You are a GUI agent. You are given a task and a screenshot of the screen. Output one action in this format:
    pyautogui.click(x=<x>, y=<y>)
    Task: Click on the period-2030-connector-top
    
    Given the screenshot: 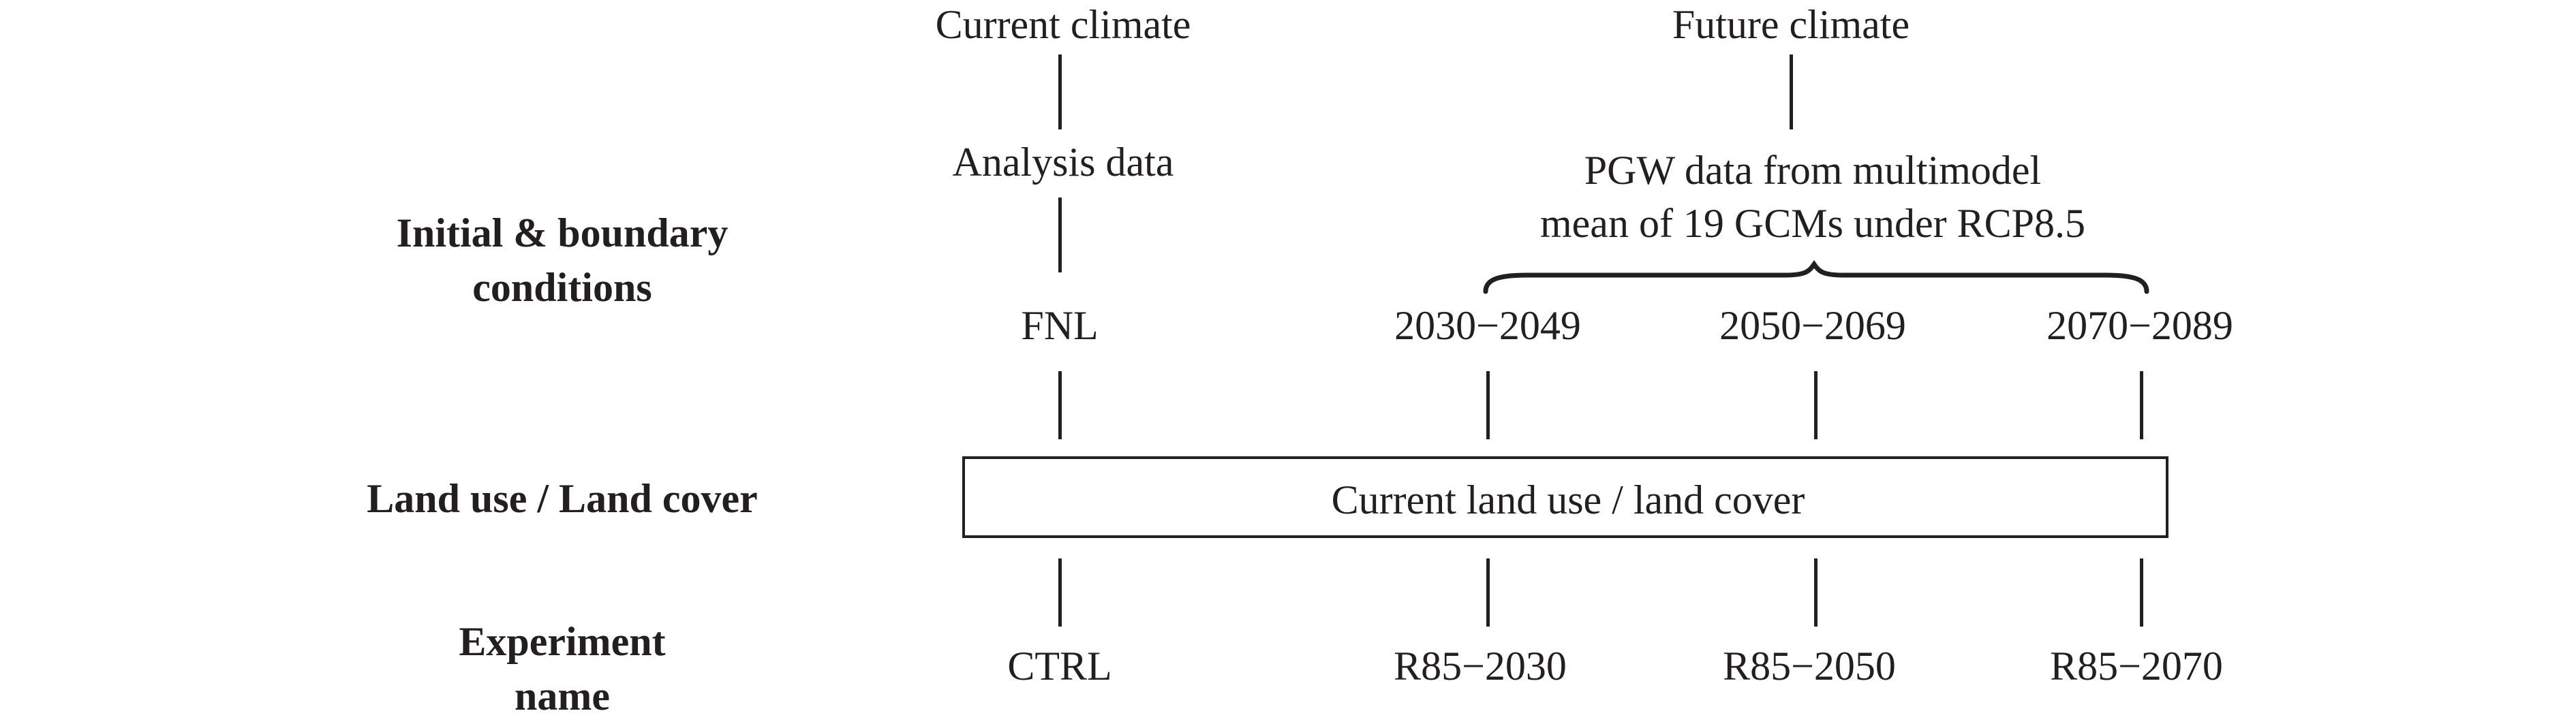 What is the action you would take?
    pyautogui.click(x=1488, y=405)
    